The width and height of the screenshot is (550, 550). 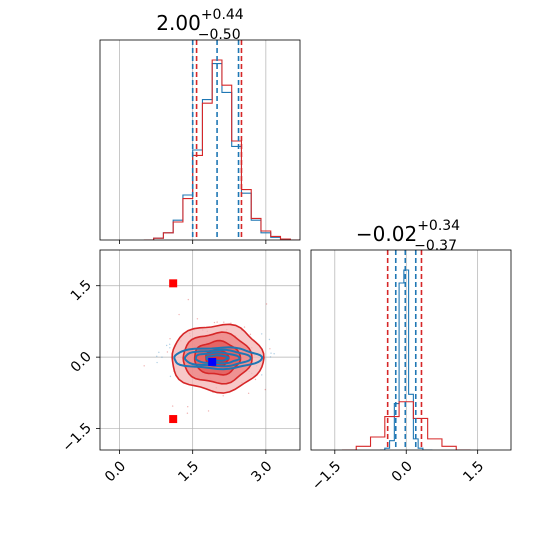 I want to click on parameter-1-axes-frame, so click(x=200, y=140).